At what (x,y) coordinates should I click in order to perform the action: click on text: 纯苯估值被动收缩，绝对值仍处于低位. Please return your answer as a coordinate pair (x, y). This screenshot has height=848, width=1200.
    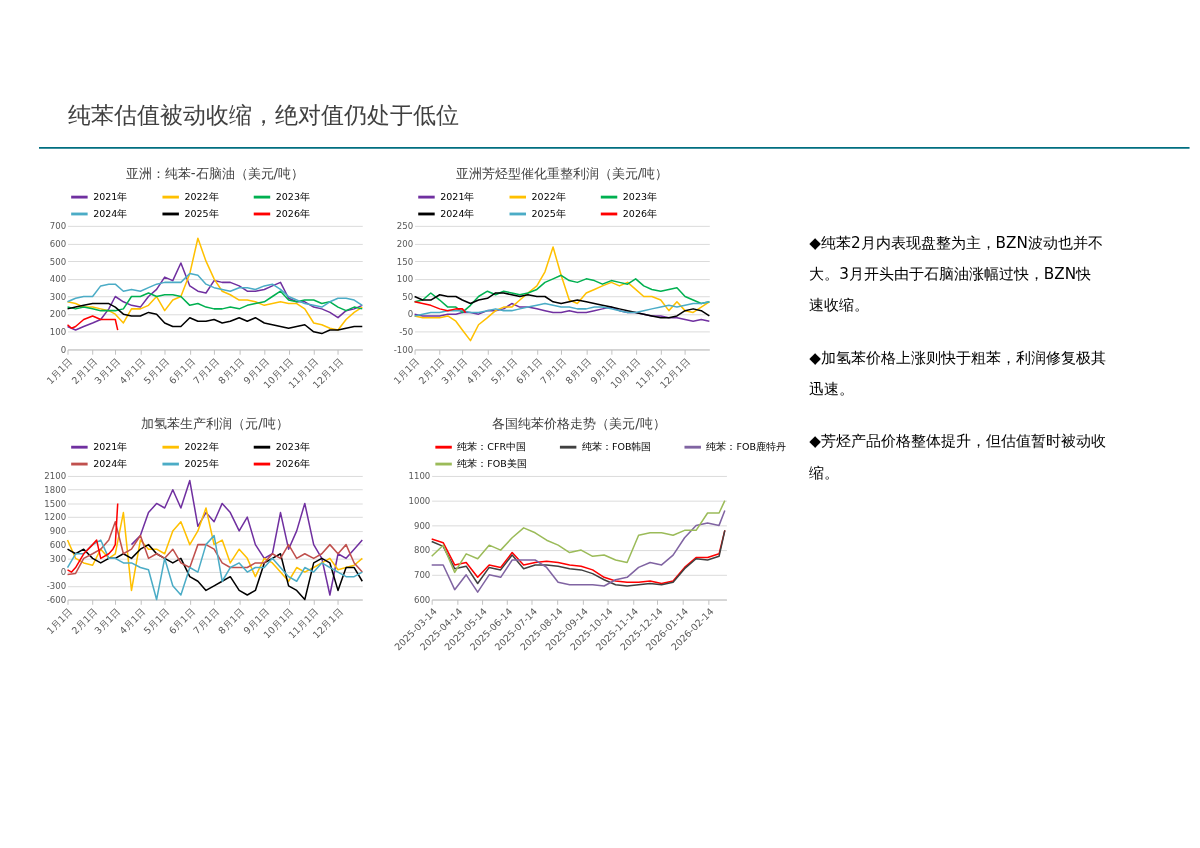
    Looking at the image, I should click on (263, 115).